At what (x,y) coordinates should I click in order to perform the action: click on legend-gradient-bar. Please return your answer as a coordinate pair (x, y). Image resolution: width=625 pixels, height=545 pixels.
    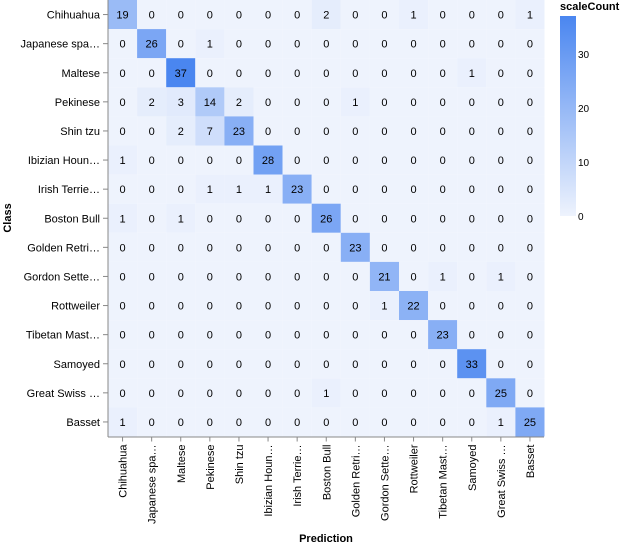
    Looking at the image, I should click on (568, 116).